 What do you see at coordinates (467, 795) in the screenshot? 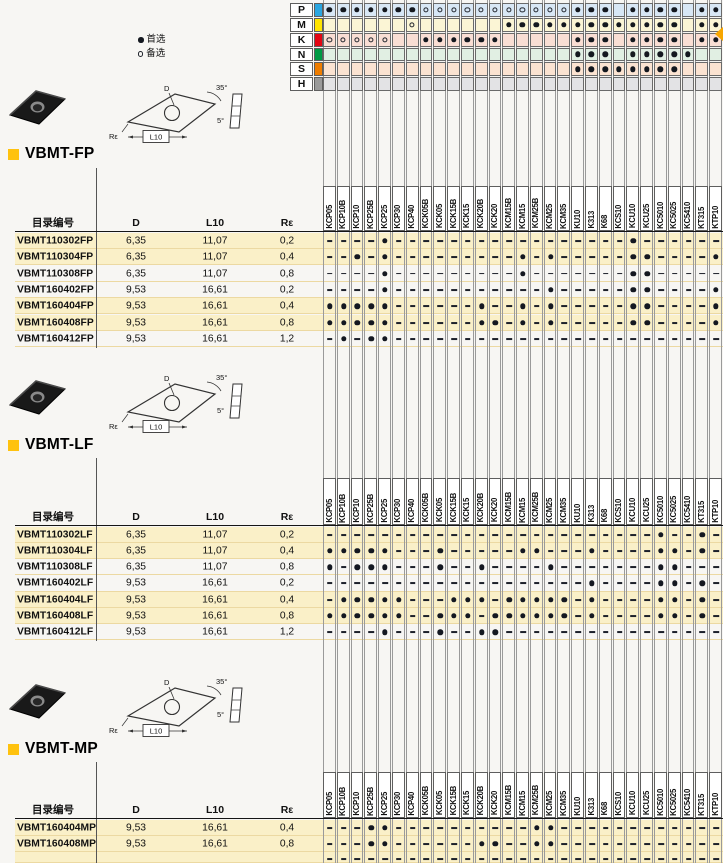
I see `grade-header: KCK15` at bounding box center [467, 795].